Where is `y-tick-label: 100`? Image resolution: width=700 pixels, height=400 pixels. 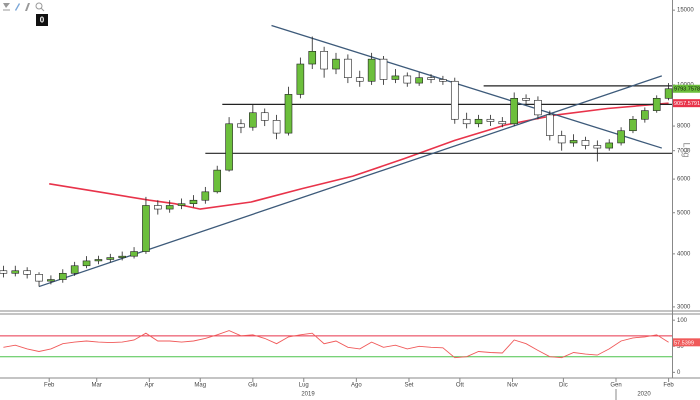 y-tick-label: 100 is located at coordinates (682, 321).